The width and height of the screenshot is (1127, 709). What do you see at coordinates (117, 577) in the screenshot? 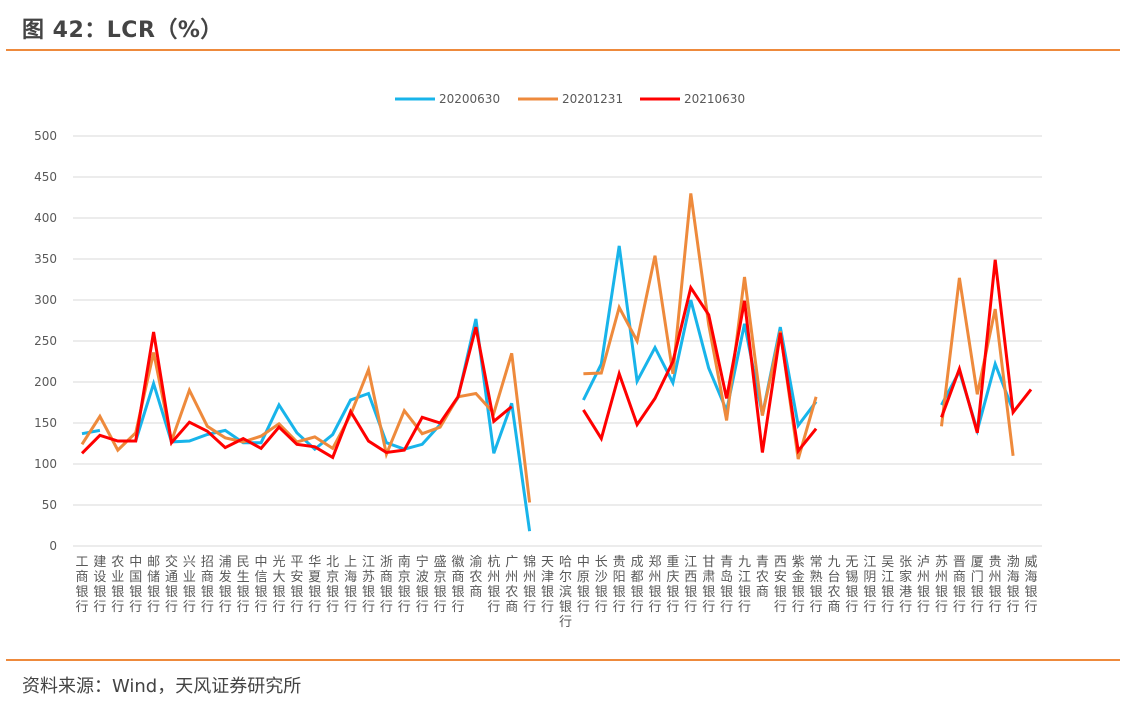
I see `svg-text: 业` at bounding box center [117, 577].